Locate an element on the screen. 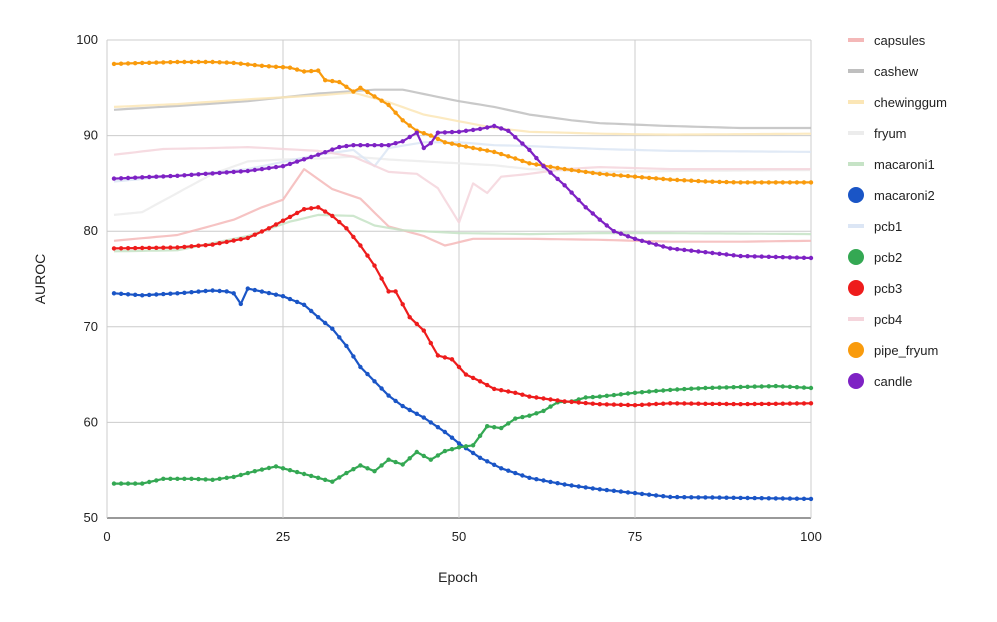 This screenshot has height=622, width=997. legend-label: pcb3 is located at coordinates (888, 288).